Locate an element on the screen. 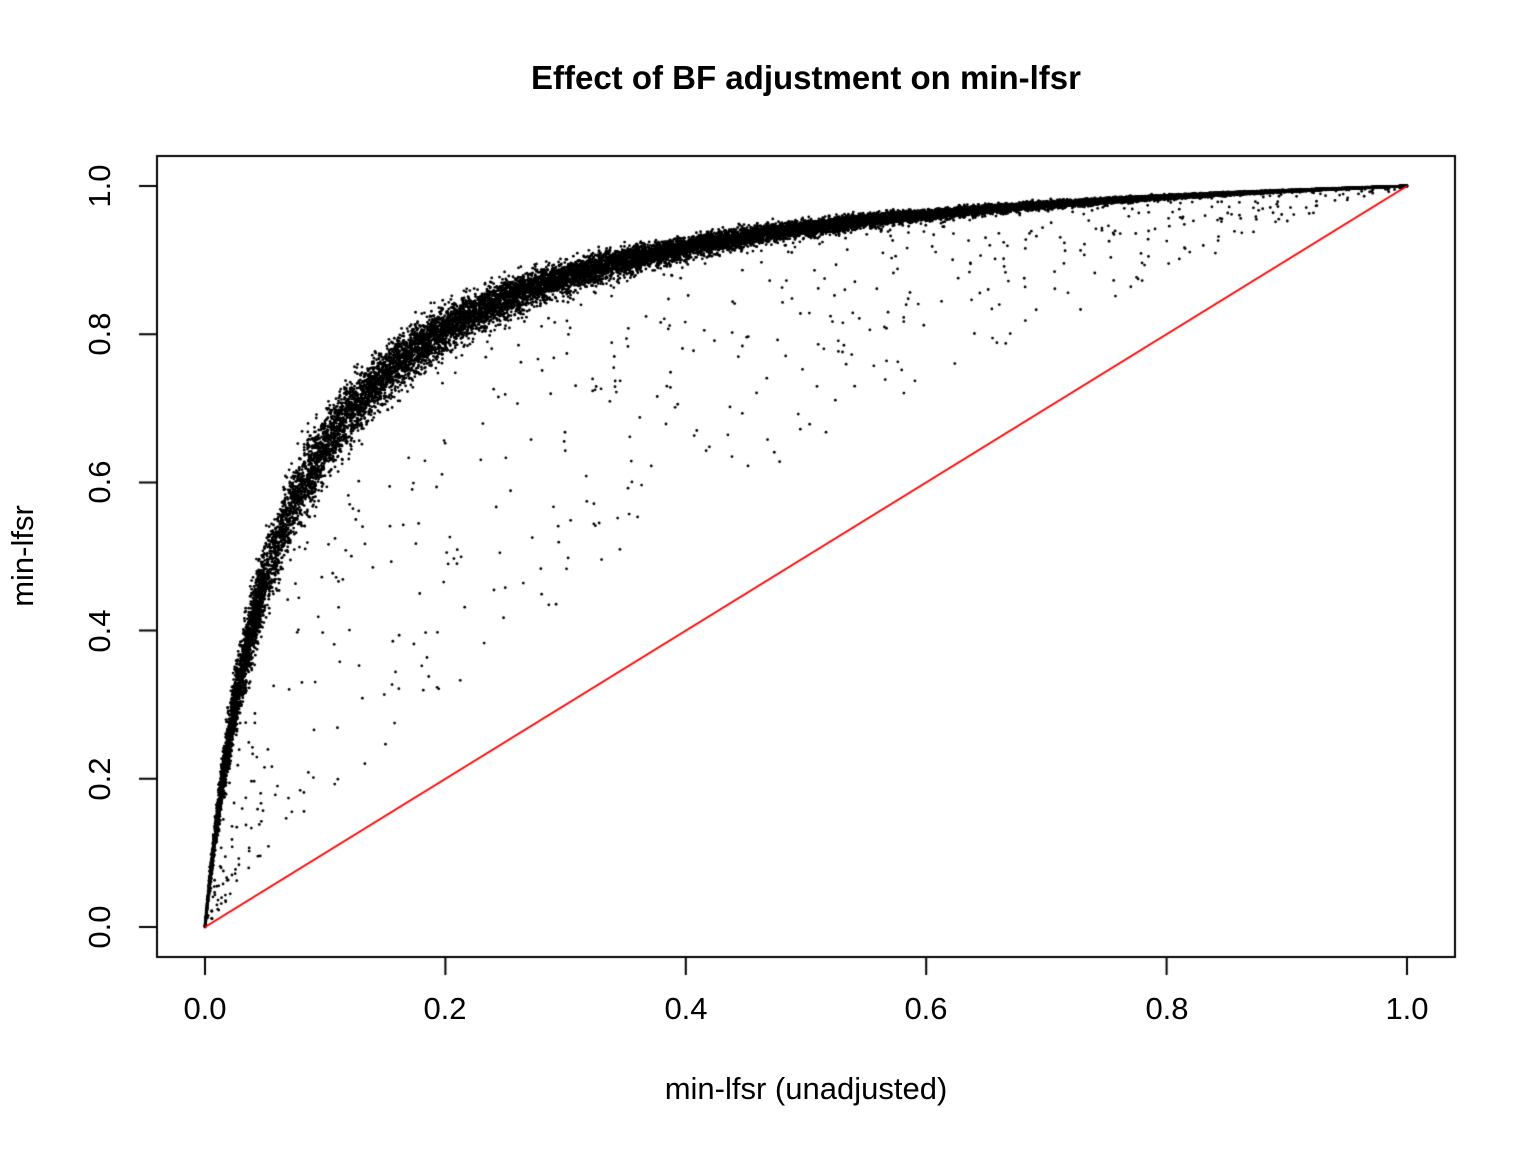 This screenshot has height=1152, width=1536. y-tick-label-4: 0.8 is located at coordinates (99, 334).